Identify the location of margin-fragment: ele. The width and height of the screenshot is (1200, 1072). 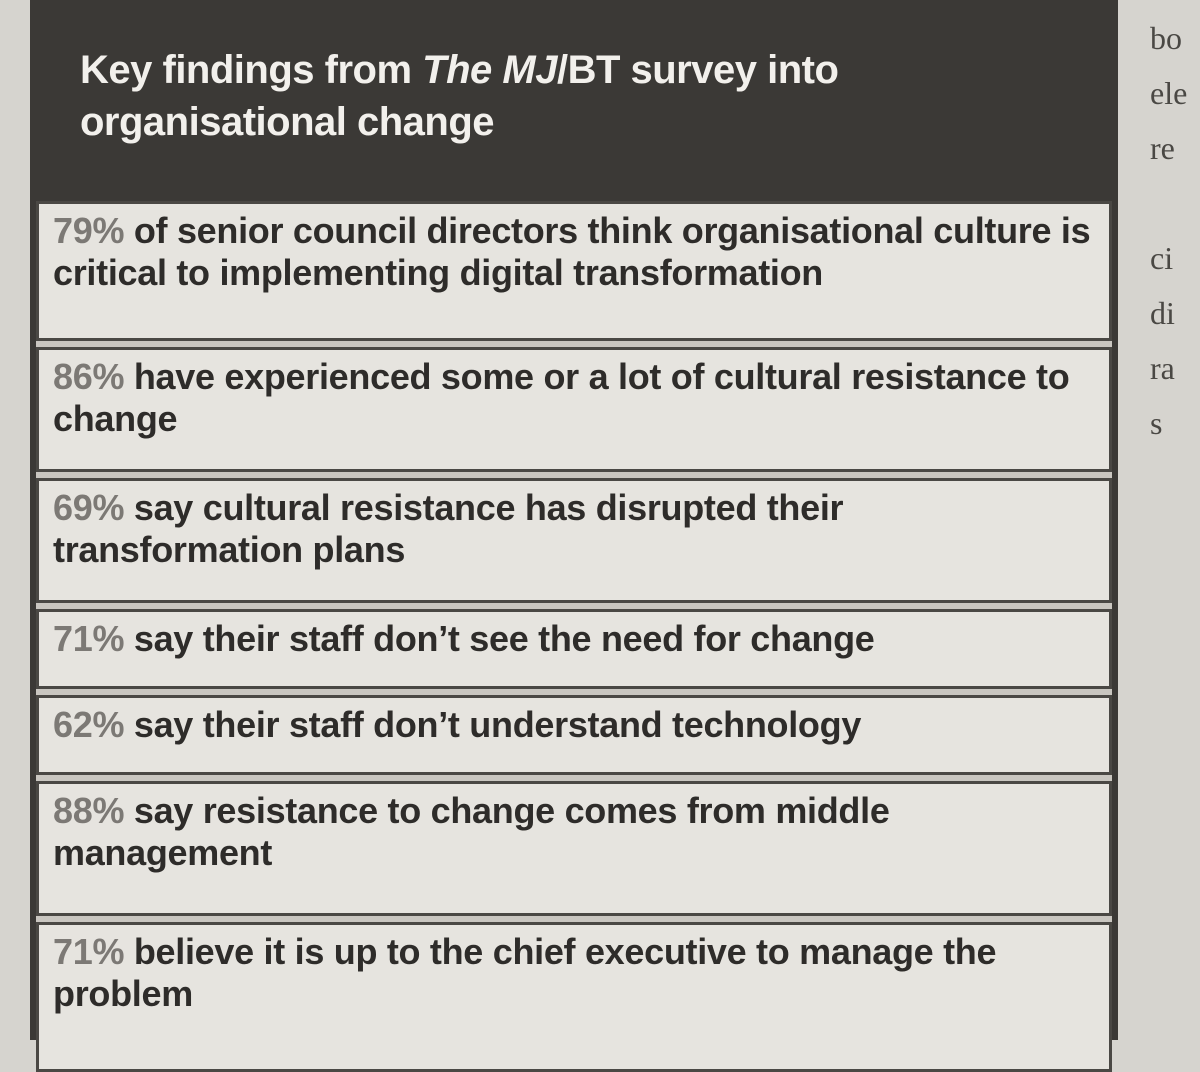
(1169, 93).